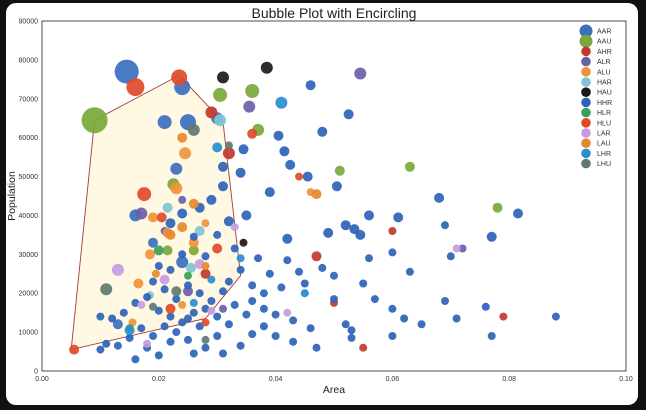 The width and height of the screenshot is (646, 410). I want to click on legend-marker-har, so click(586, 82).